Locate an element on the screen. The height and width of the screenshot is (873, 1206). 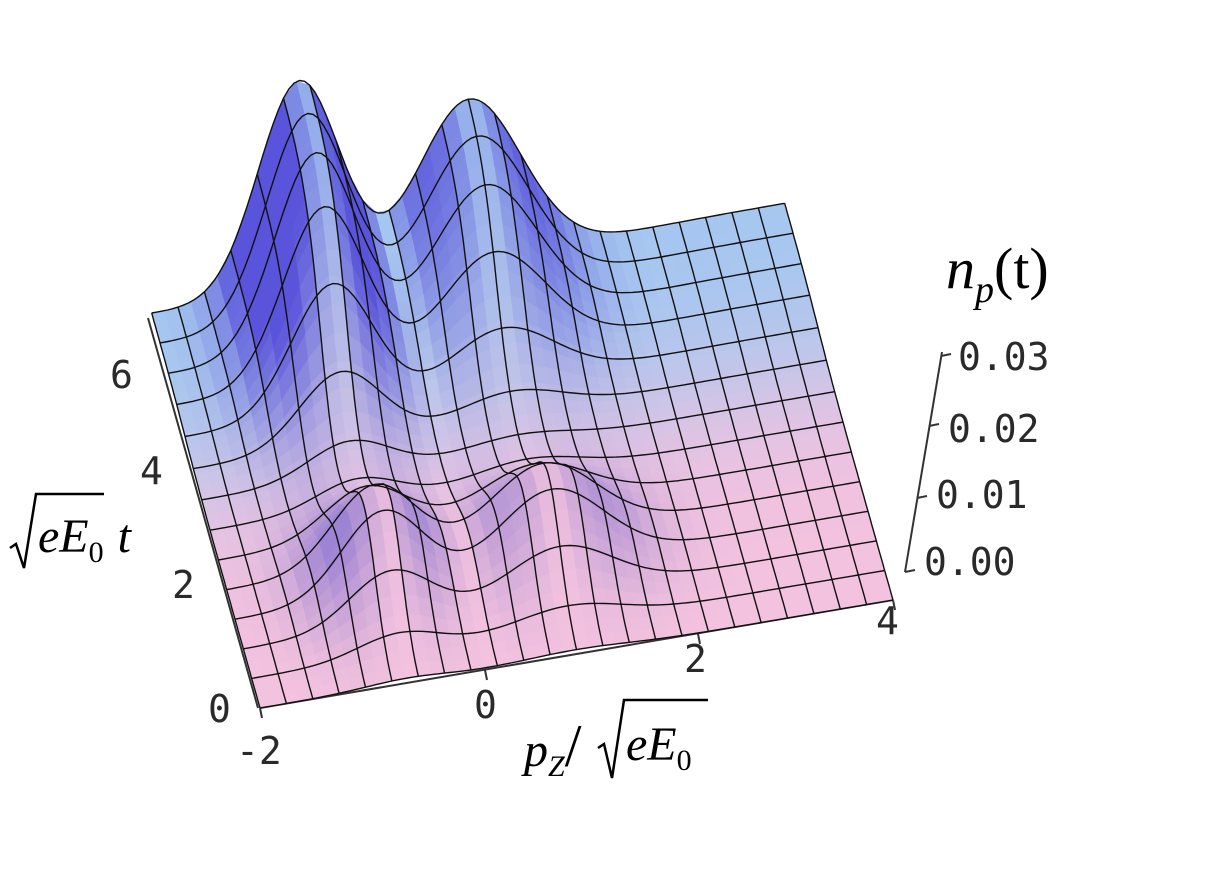
z-tick-label: 0.02 is located at coordinates (994, 429).